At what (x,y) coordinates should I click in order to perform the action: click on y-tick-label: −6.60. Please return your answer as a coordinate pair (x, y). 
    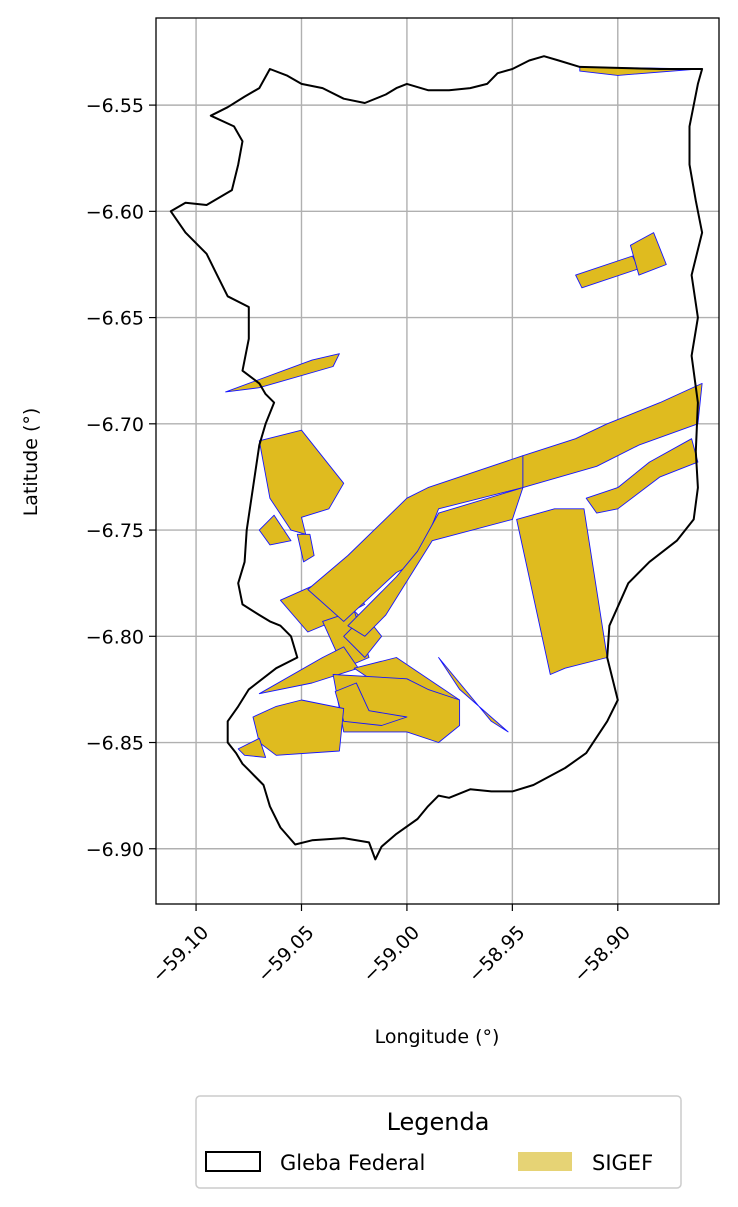
    Looking at the image, I should click on (115, 212).